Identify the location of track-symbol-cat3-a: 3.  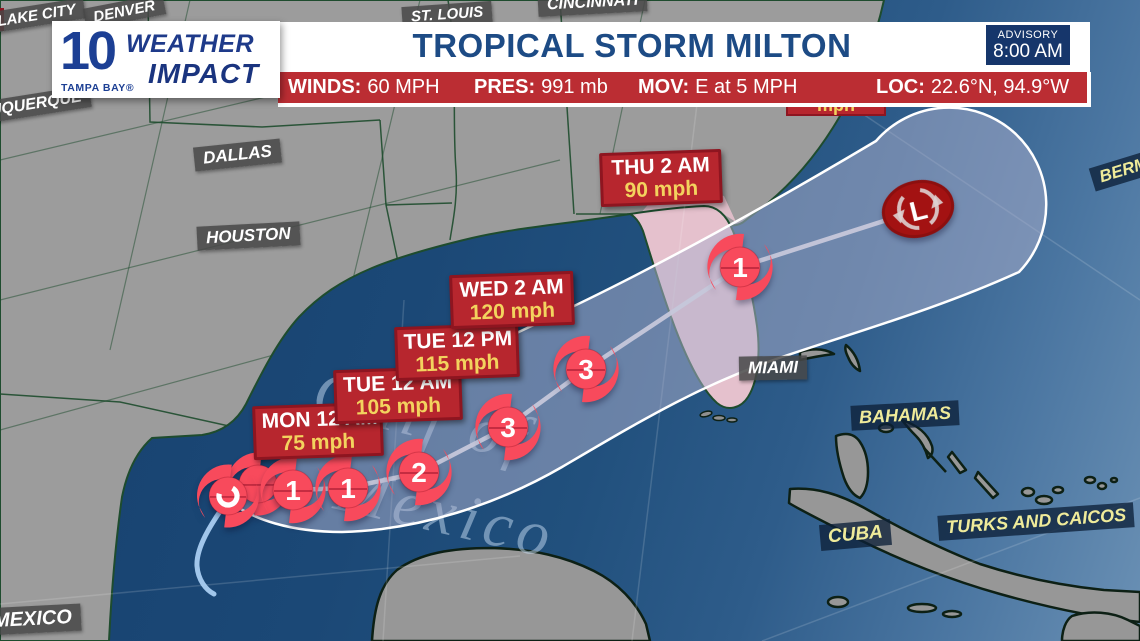
(508, 427).